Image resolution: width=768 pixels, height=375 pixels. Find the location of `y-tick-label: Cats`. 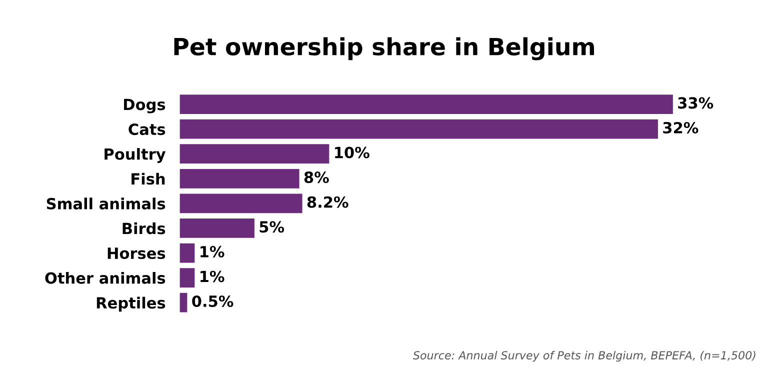

y-tick-label: Cats is located at coordinates (147, 130).